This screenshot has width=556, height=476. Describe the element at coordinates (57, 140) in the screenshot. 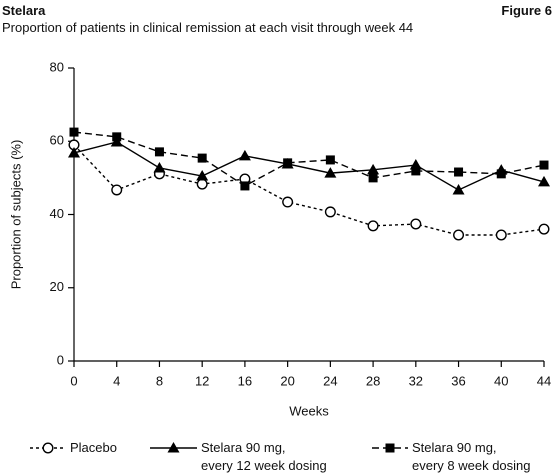

I see `y-tick-label: 60` at that location.